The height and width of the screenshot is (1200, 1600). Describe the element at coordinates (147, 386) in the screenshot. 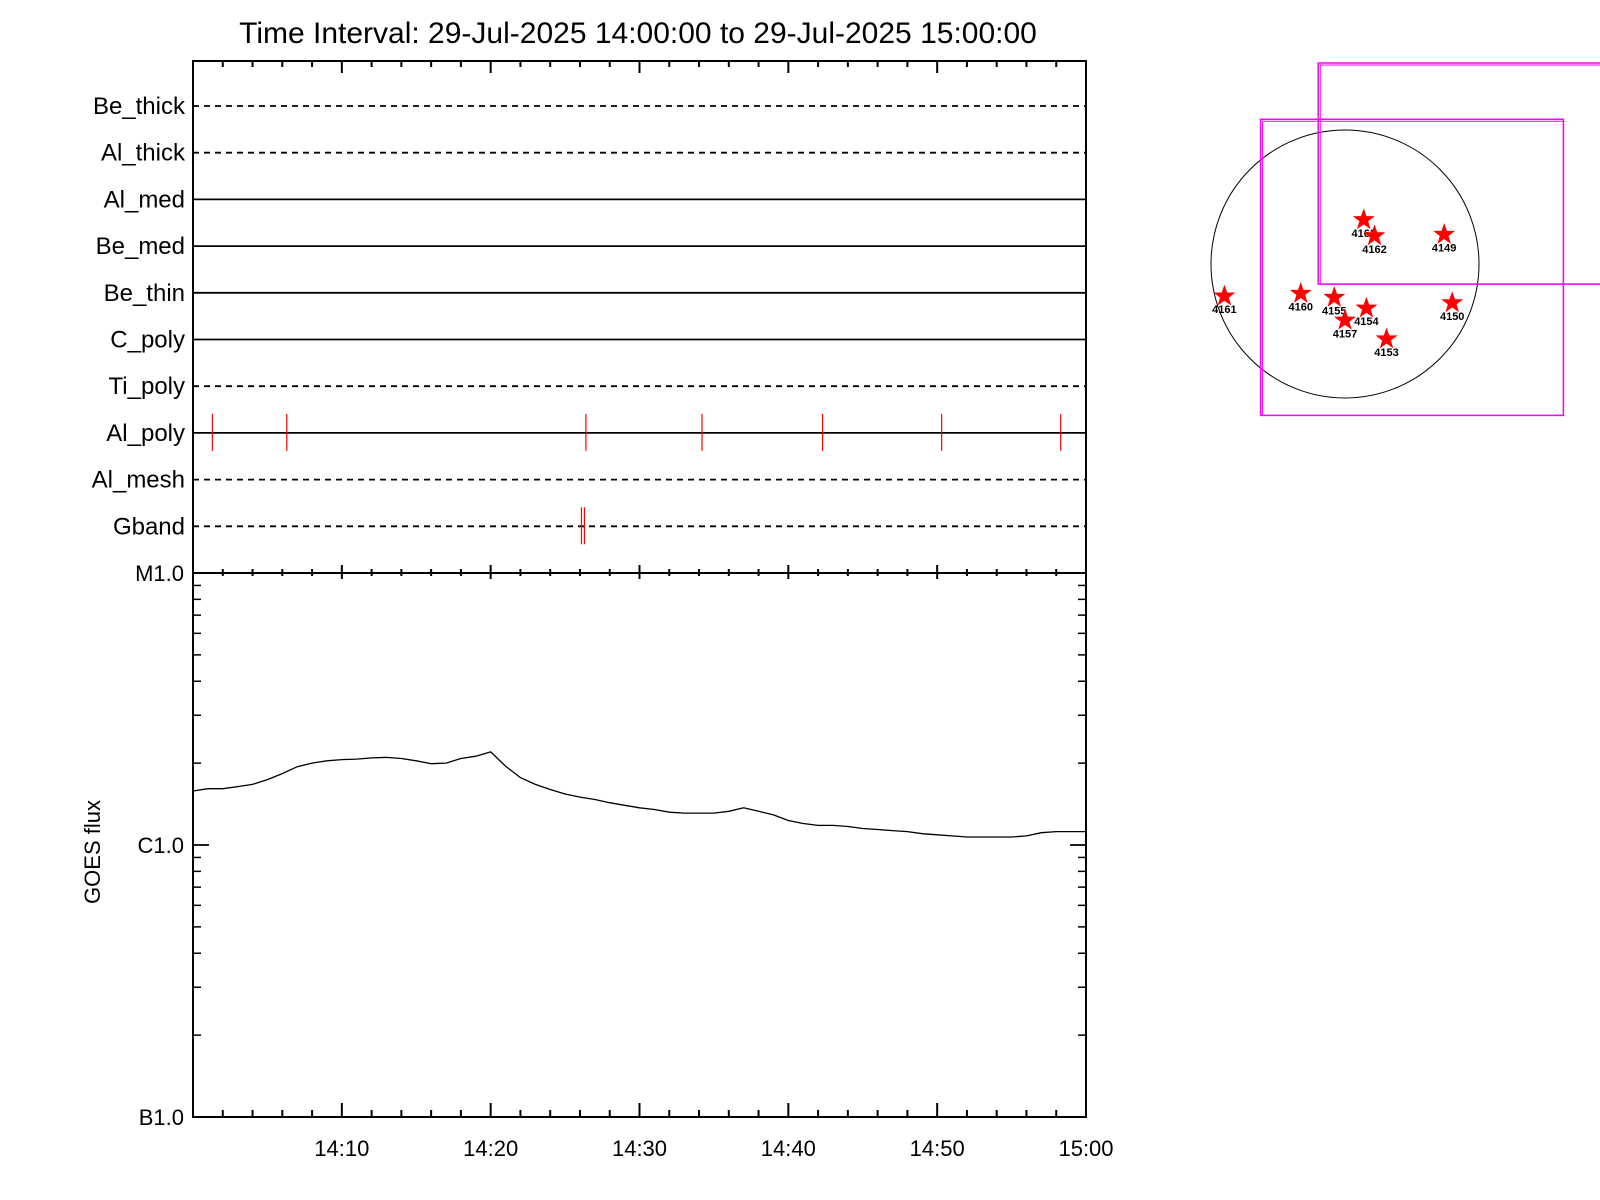

I see `filter-label: Ti_poly` at that location.